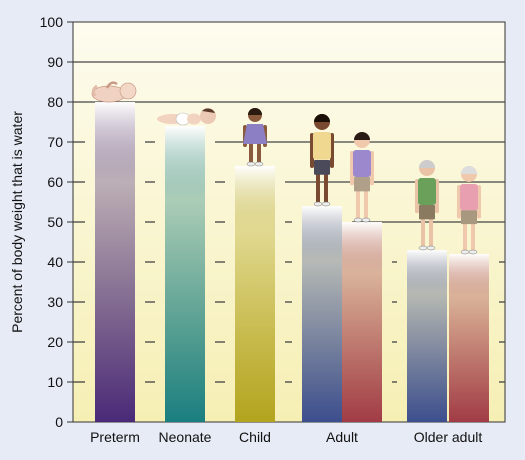  Describe the element at coordinates (55, 262) in the screenshot. I see `y-tick-label: 40` at that location.